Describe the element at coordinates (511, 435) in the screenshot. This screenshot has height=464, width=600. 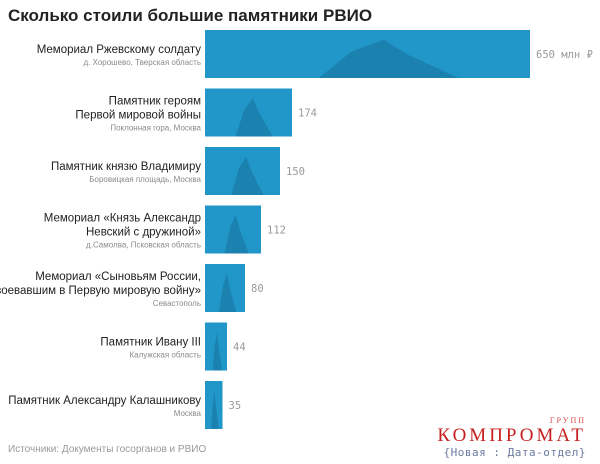
I see `brand-logo: КОМПРОМАТ` at that location.